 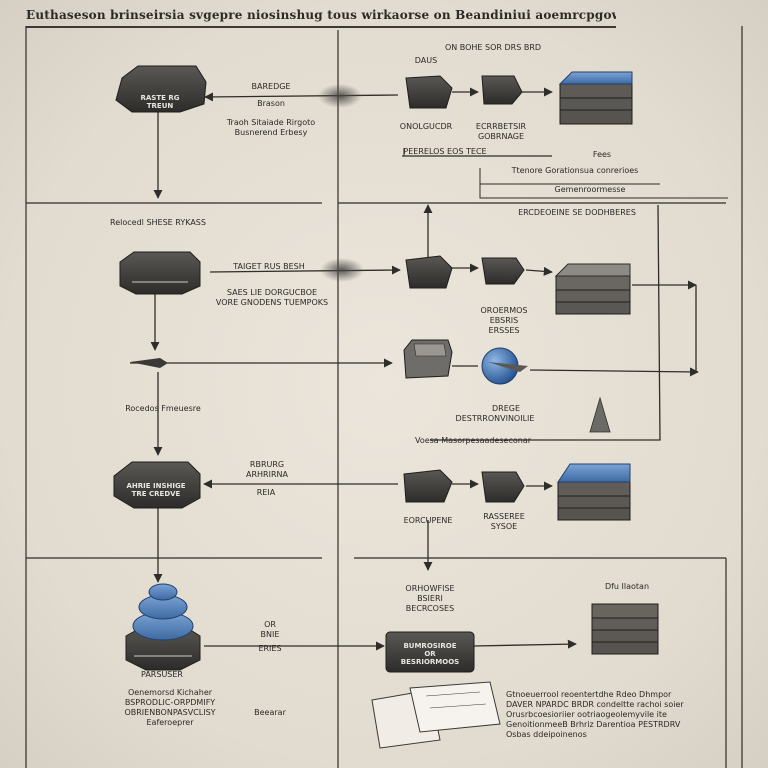 What do you see at coordinates (149, 363) in the screenshot?
I see `dart-arrow` at bounding box center [149, 363].